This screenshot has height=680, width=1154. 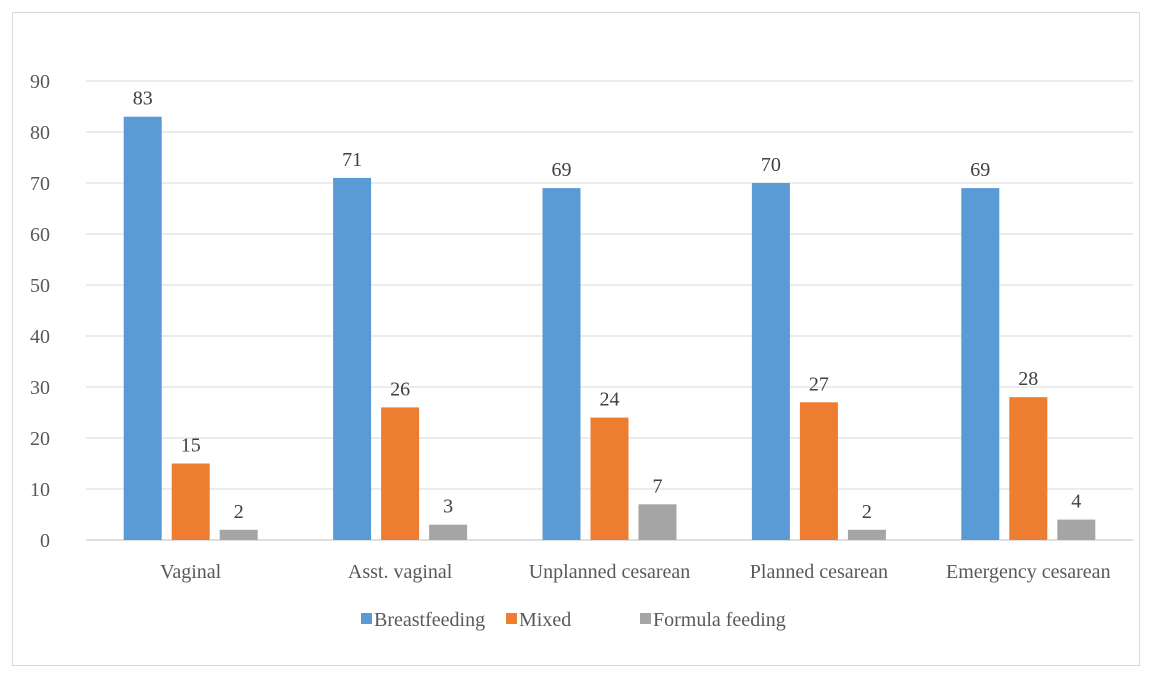 What do you see at coordinates (40, 388) in the screenshot?
I see `y-tick-label: 30` at bounding box center [40, 388].